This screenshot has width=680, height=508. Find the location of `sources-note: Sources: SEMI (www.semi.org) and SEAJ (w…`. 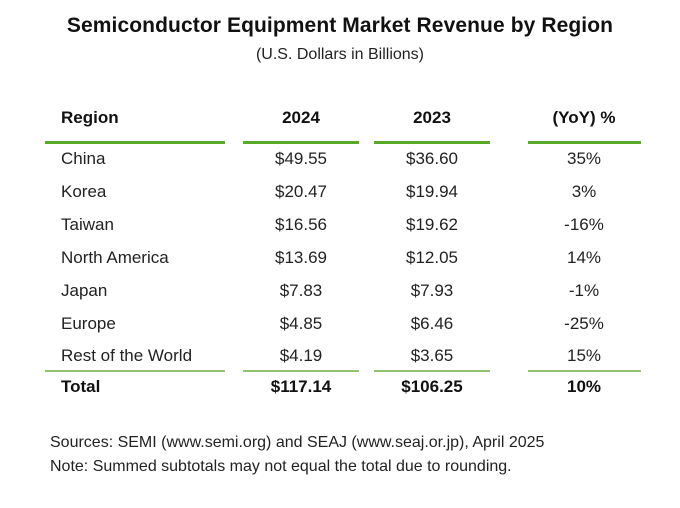

sources-note: Sources: SEMI (www.semi.org) and SEAJ (w… is located at coordinates (297, 442).